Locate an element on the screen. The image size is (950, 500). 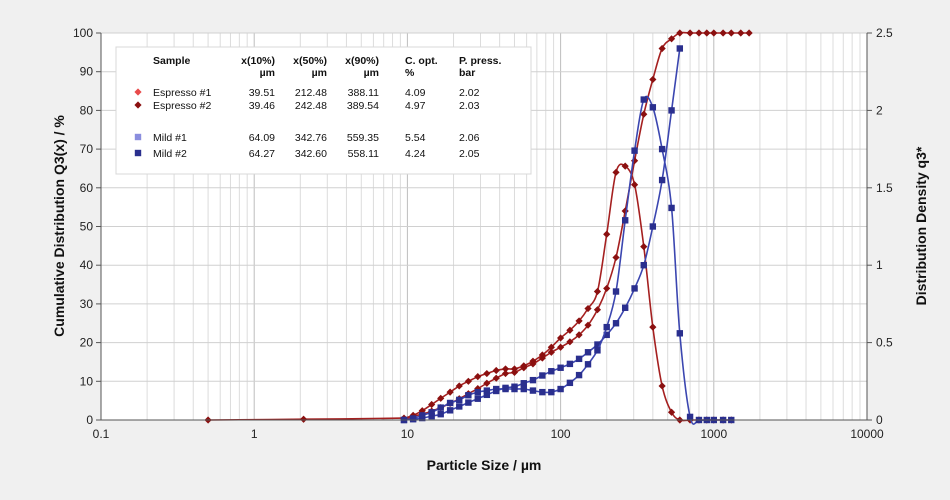
legend-row-cell: 39.51 is located at coordinates (262, 93).